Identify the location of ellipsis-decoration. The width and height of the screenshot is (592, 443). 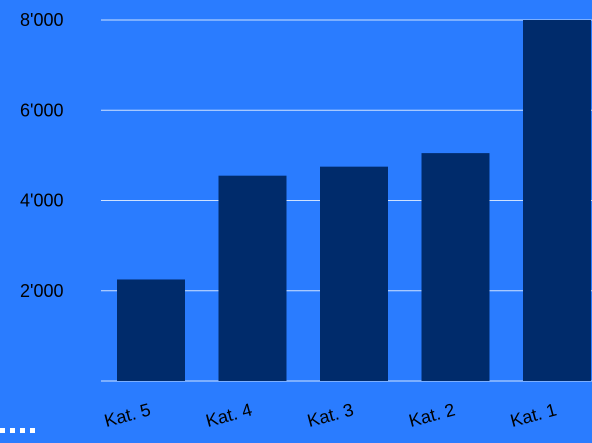
(17, 430).